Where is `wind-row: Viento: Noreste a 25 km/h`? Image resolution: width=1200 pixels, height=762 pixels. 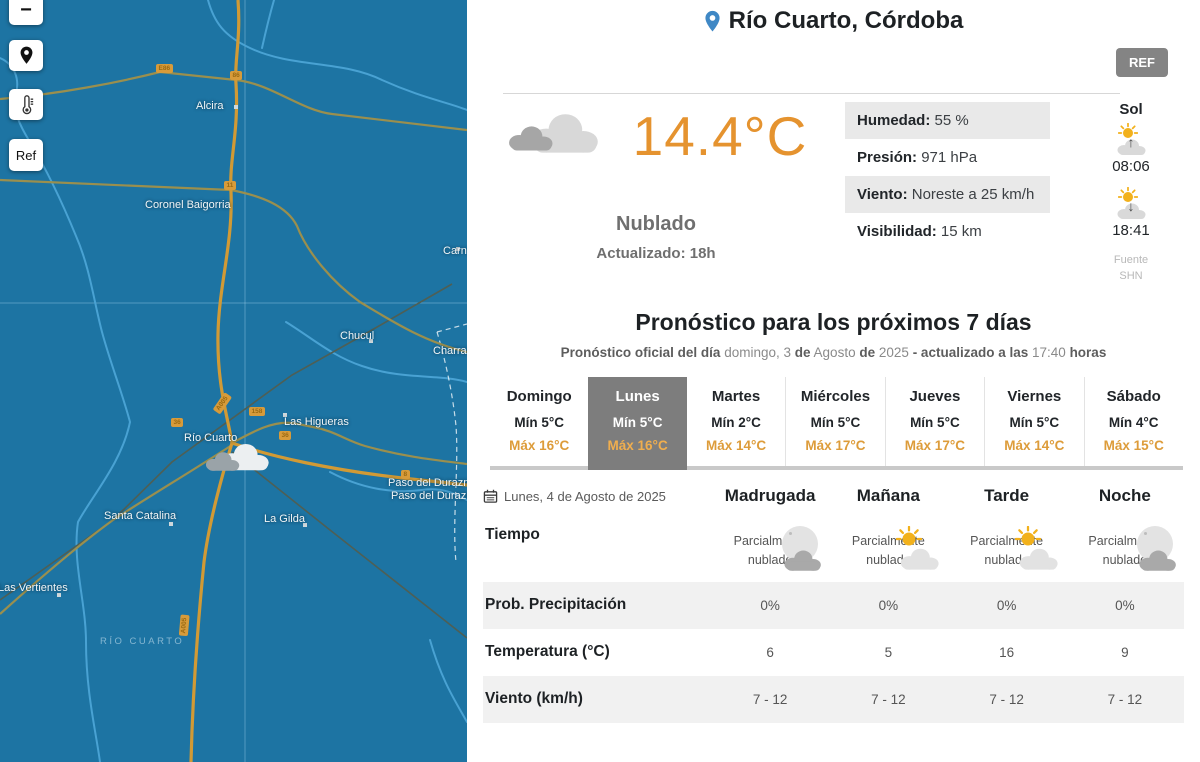 wind-row: Viento: Noreste a 25 km/h is located at coordinates (947, 194).